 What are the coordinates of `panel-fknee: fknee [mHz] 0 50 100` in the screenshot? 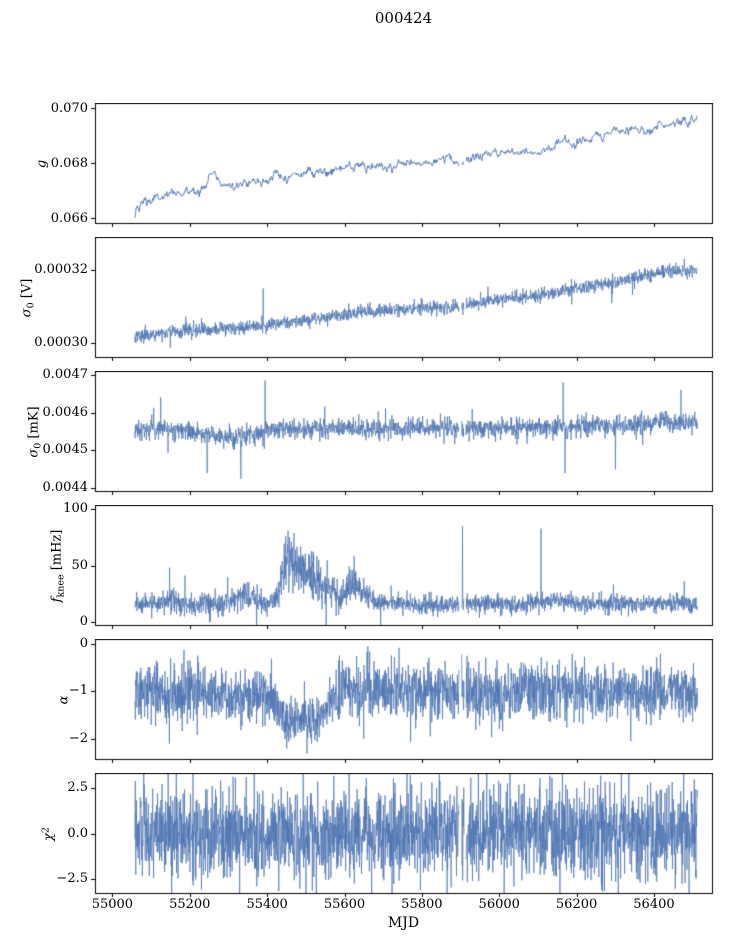 It's located at (369, 566).